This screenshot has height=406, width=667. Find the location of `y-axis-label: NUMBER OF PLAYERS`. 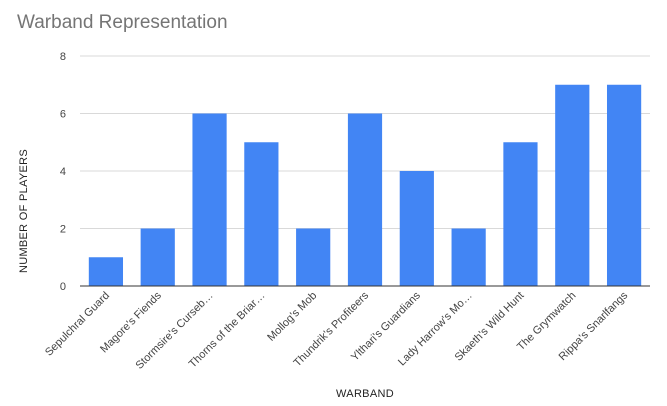

y-axis-label: NUMBER OF PLAYERS is located at coordinates (24, 211).